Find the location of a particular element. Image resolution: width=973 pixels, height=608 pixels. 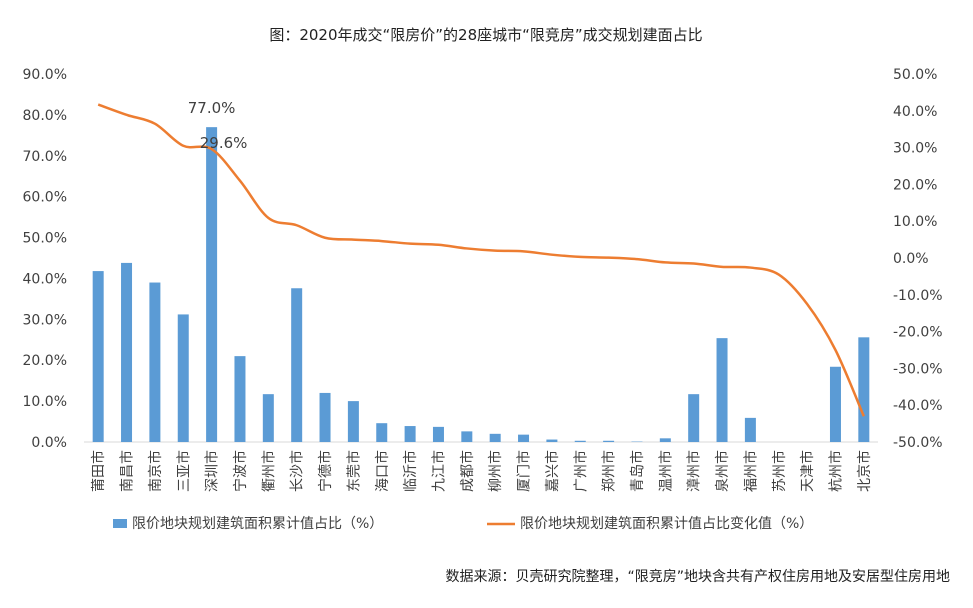

right-axis-tick-label: -30.0% is located at coordinates (918, 369).